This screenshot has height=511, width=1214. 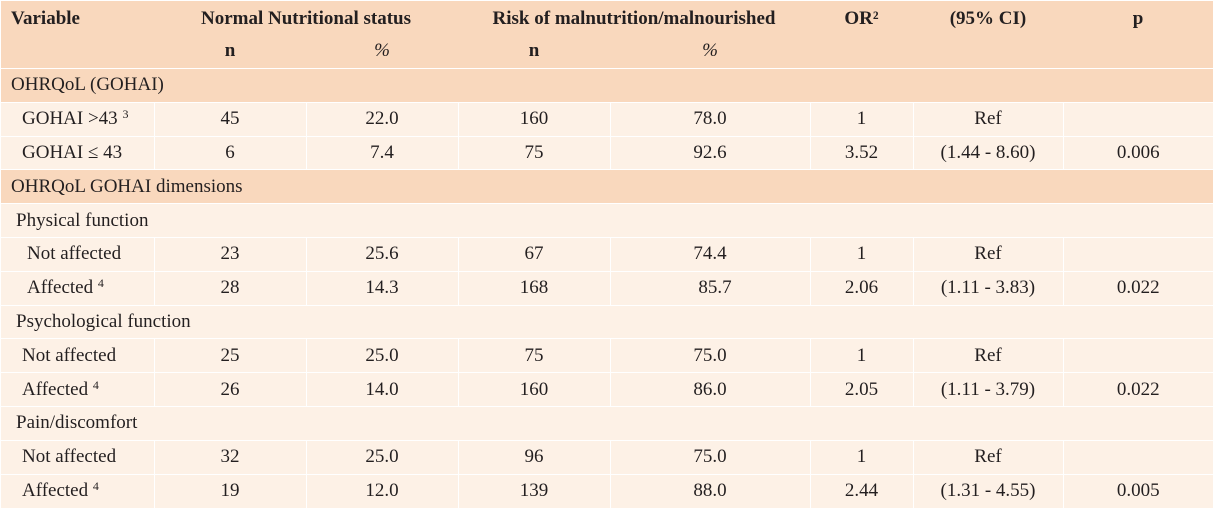 What do you see at coordinates (77, 119) in the screenshot?
I see `row-label: GOHAI >43 3` at bounding box center [77, 119].